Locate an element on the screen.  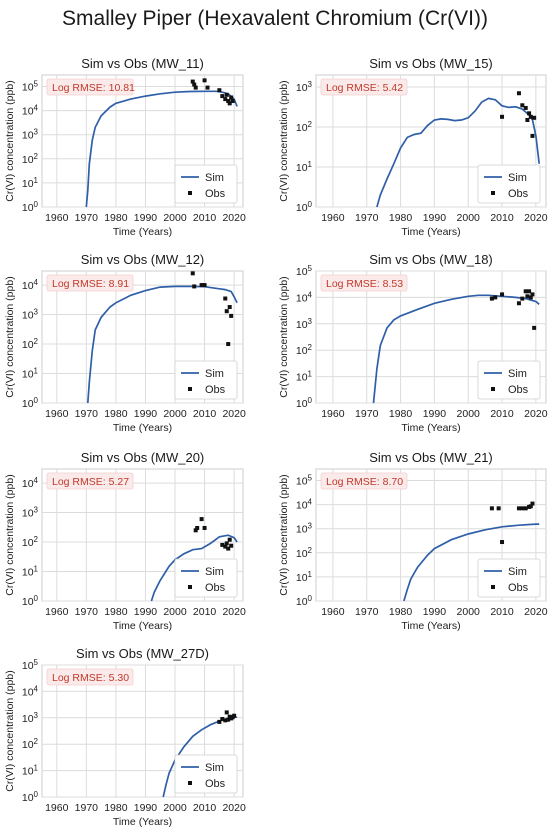
panel-title: Sim vs Obs (MW_11) is located at coordinates (142, 63).